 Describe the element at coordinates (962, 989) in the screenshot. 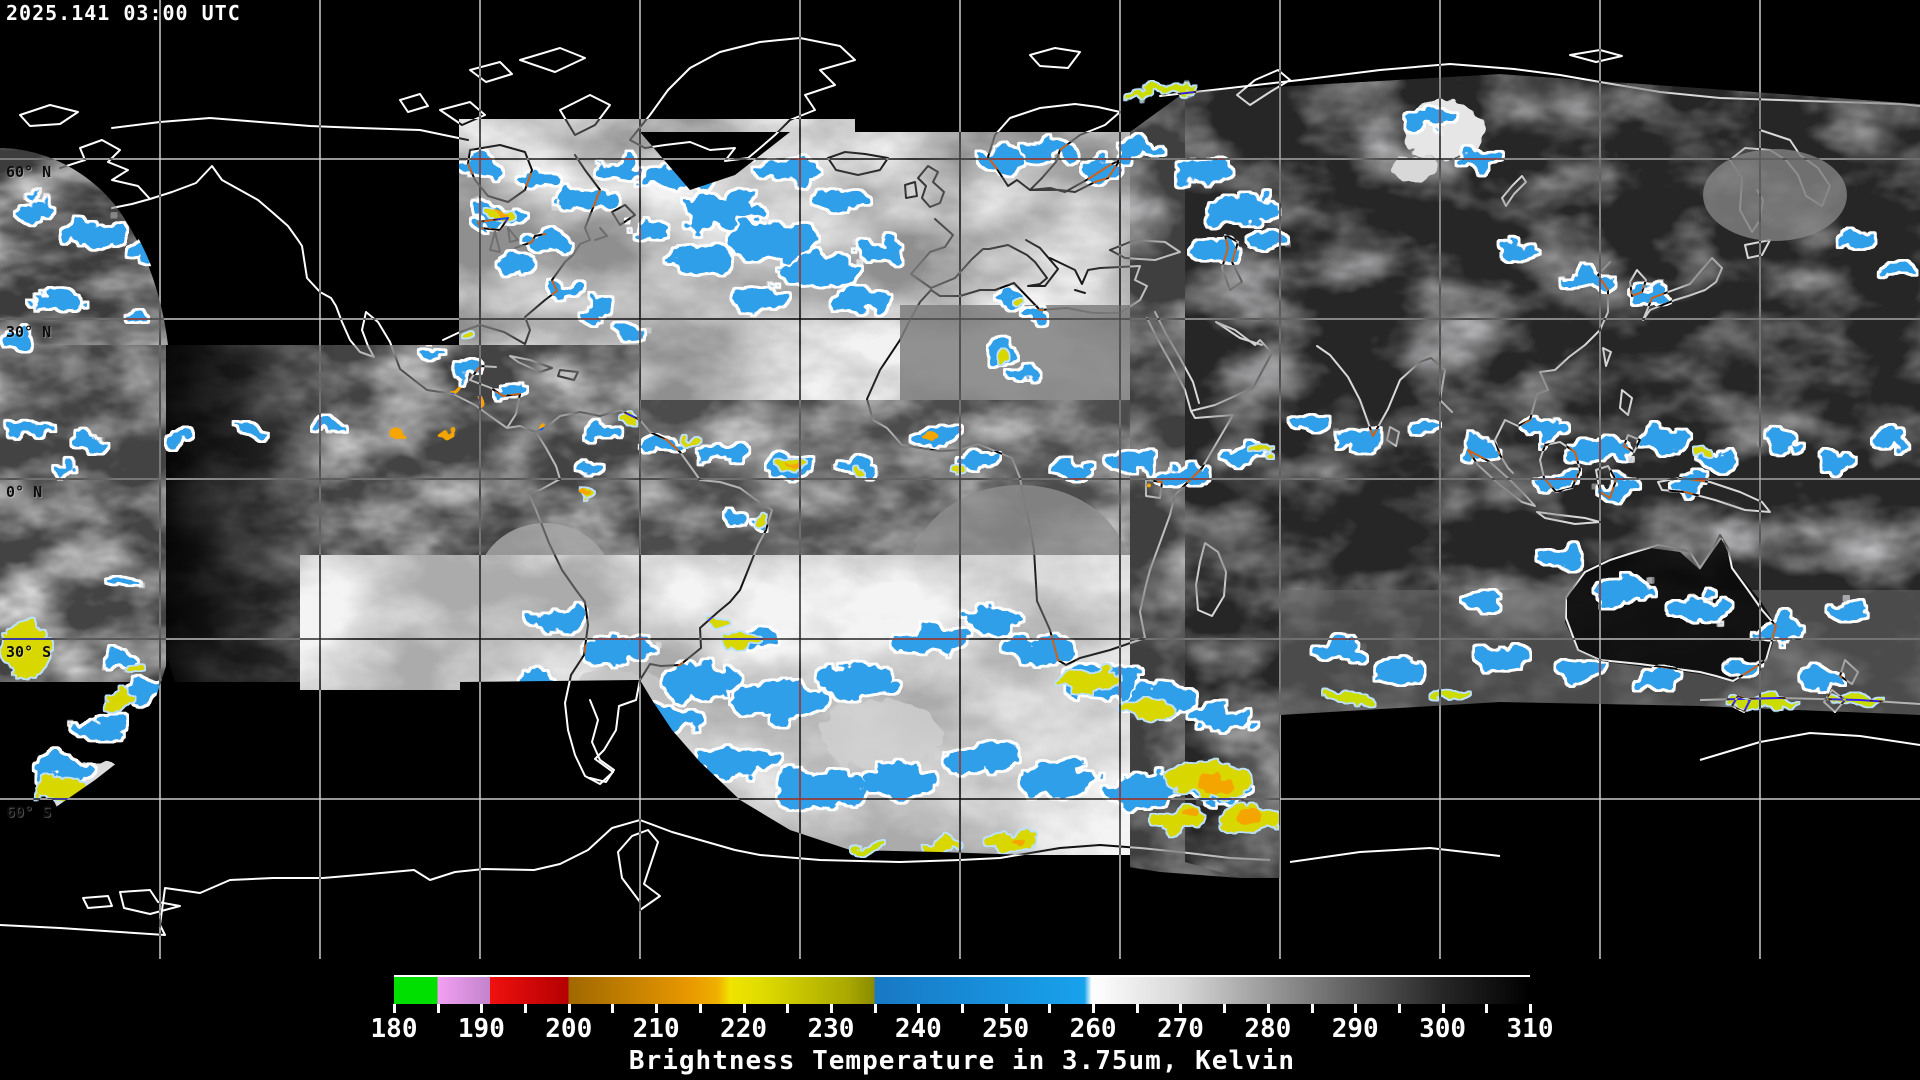

I see `colorbar-gradient-bar` at that location.